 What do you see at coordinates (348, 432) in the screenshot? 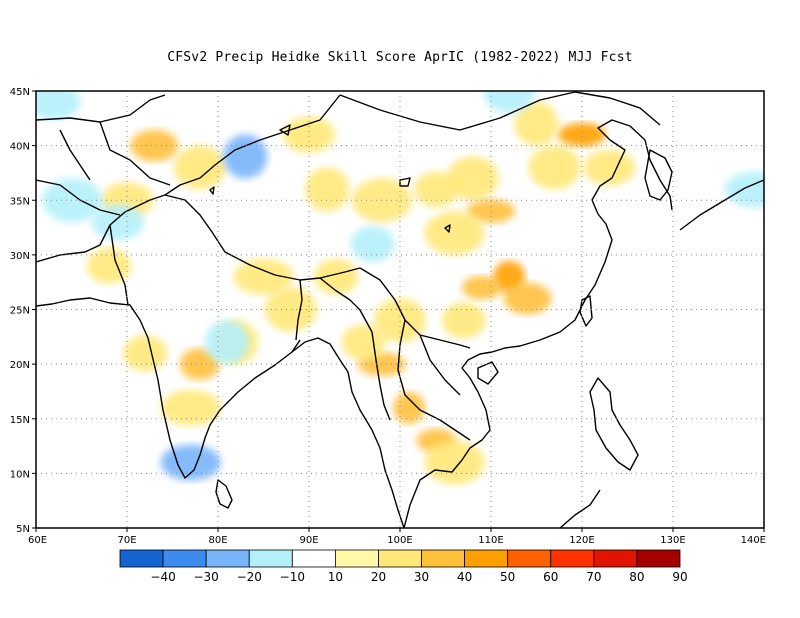
I see `bay-of-bengal-coastline` at bounding box center [348, 432].